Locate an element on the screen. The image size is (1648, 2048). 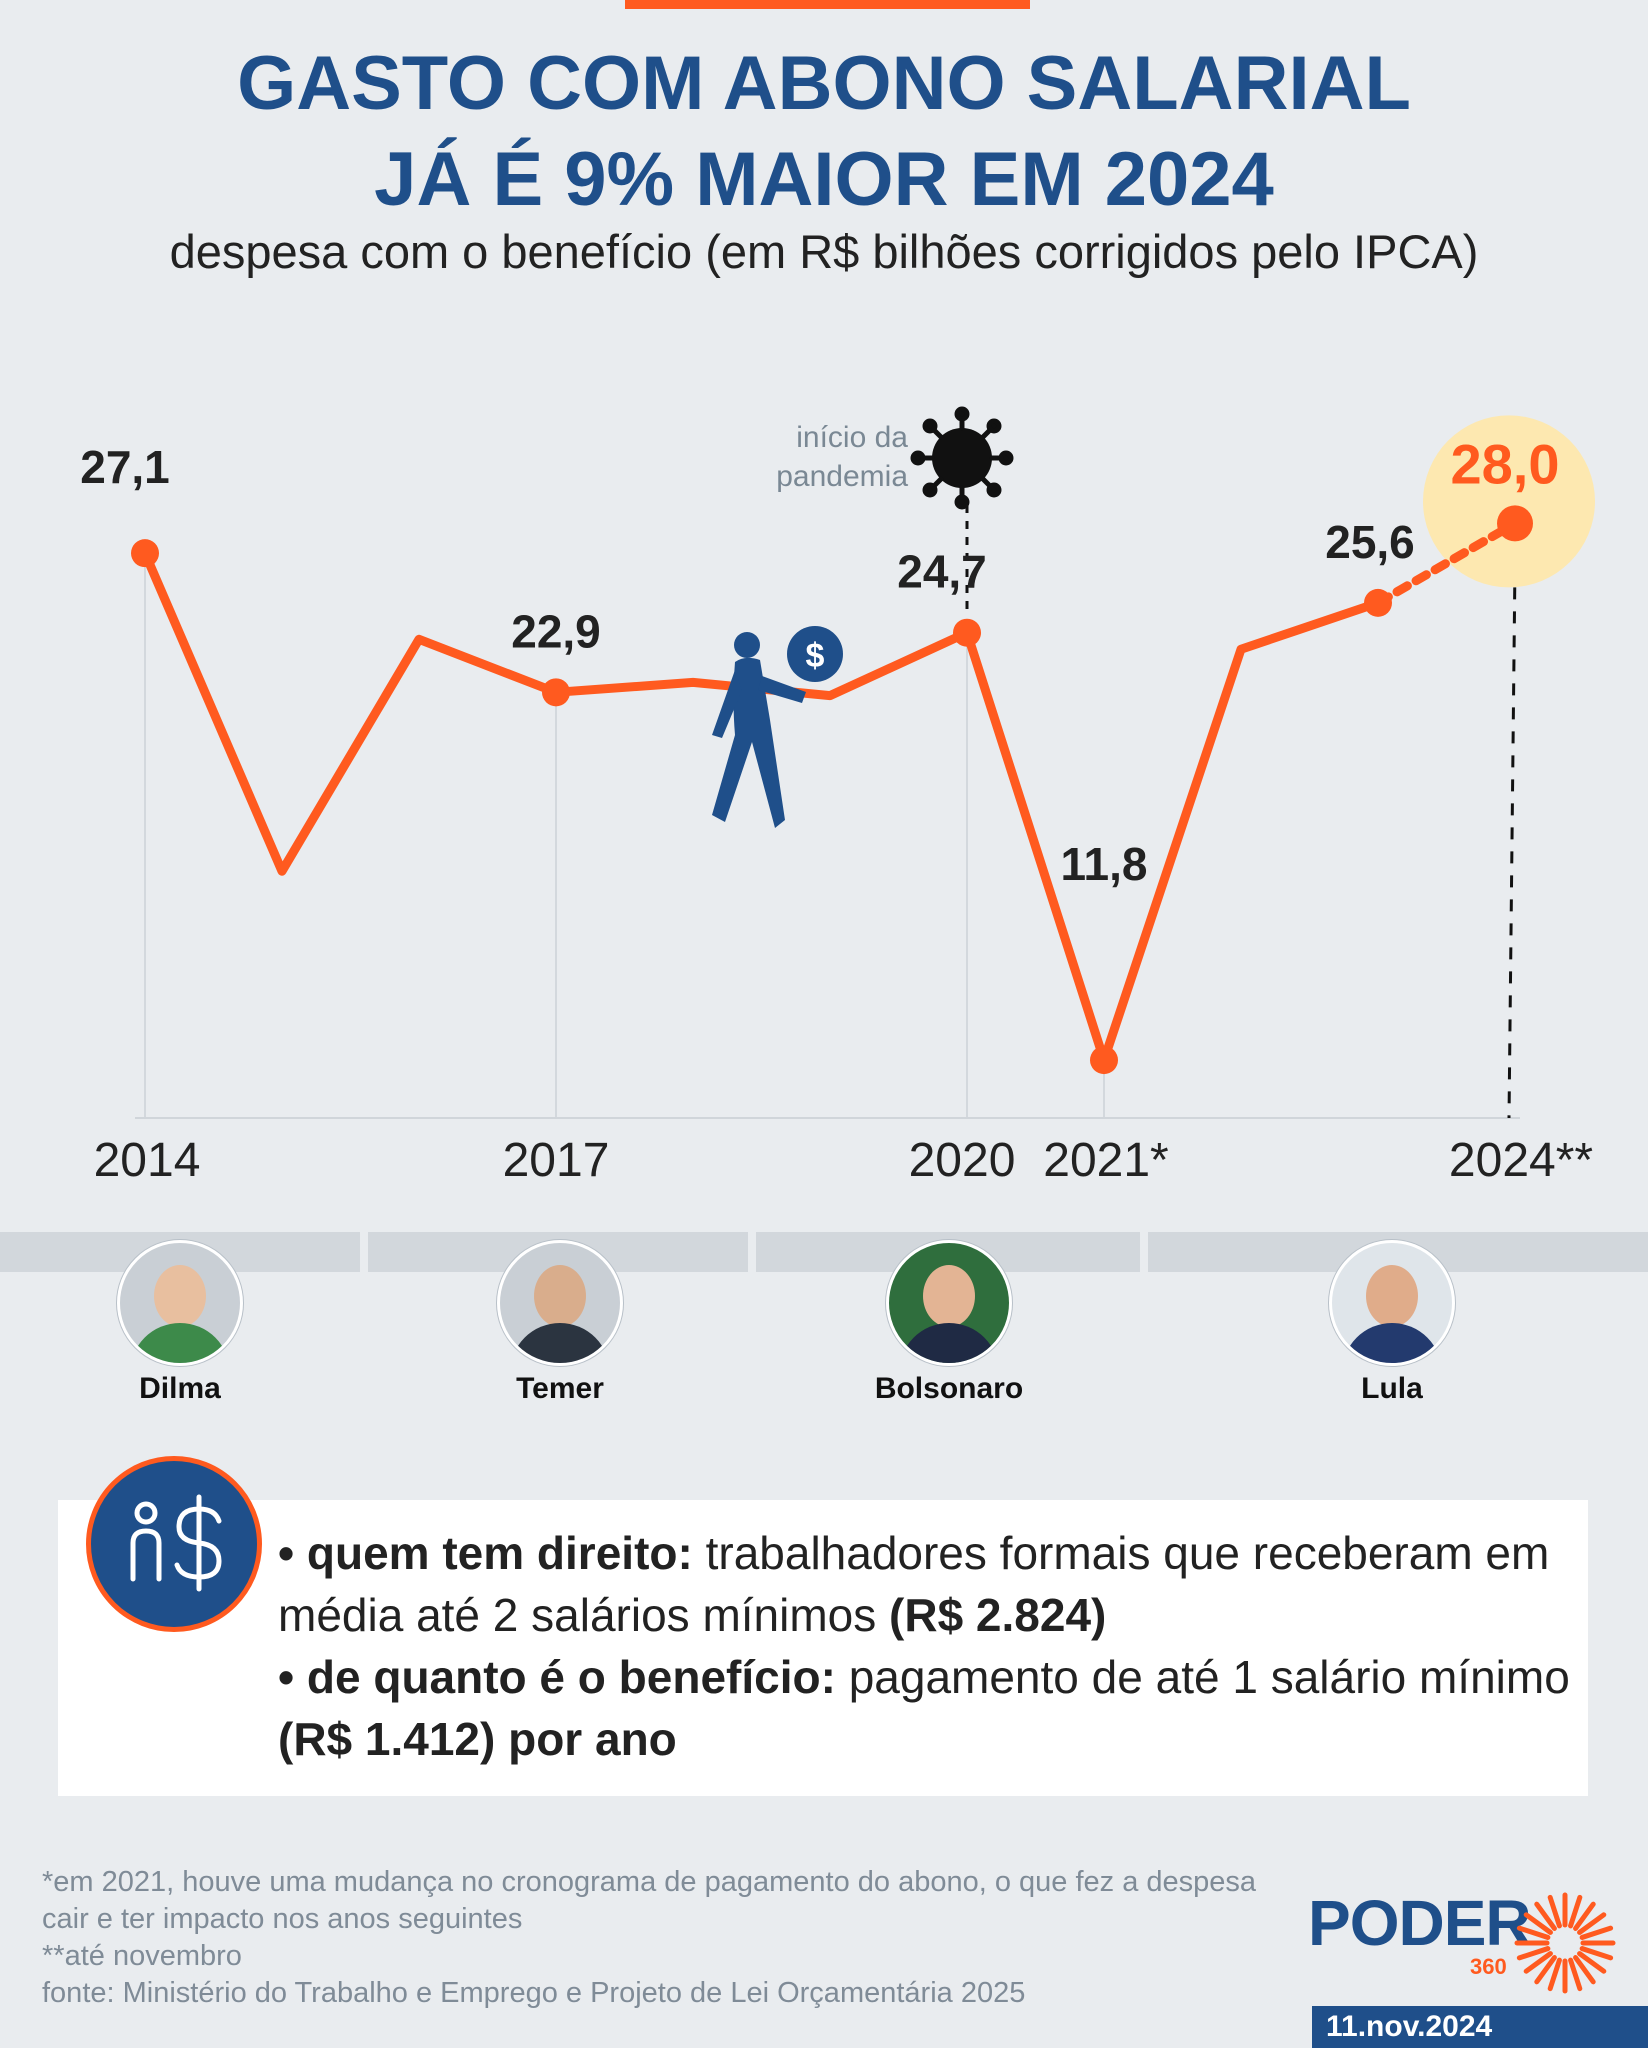
person-money-icon is located at coordinates (174, 1544).